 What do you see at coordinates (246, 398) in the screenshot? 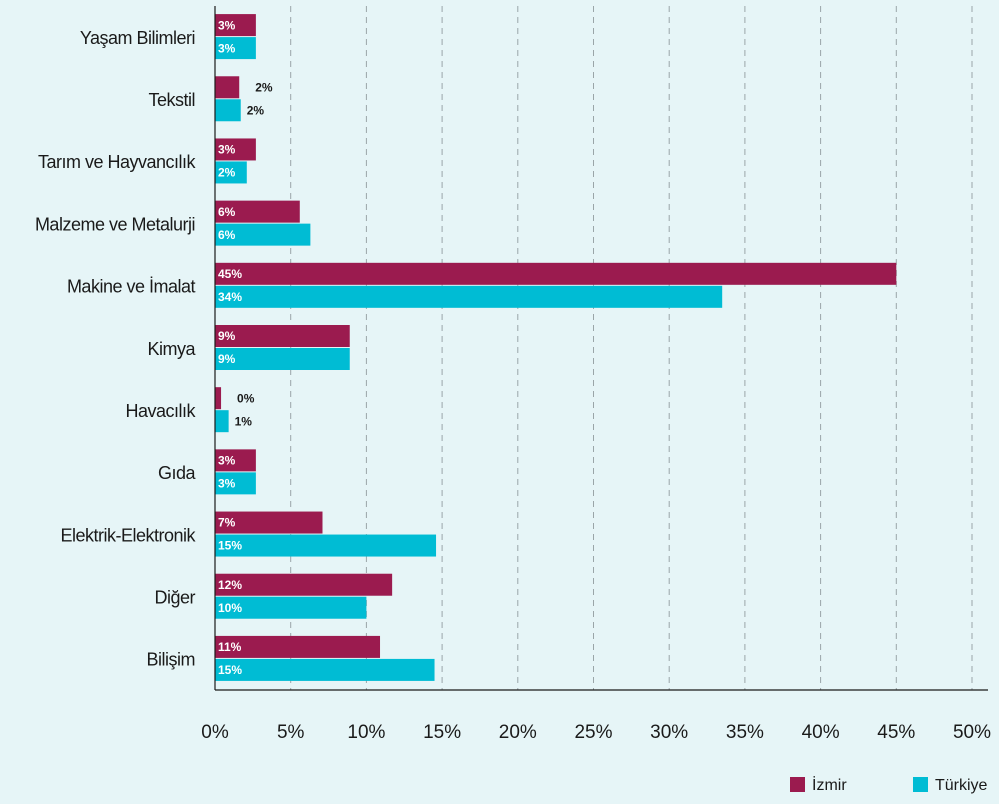
I see `value-label: 0%` at bounding box center [246, 398].